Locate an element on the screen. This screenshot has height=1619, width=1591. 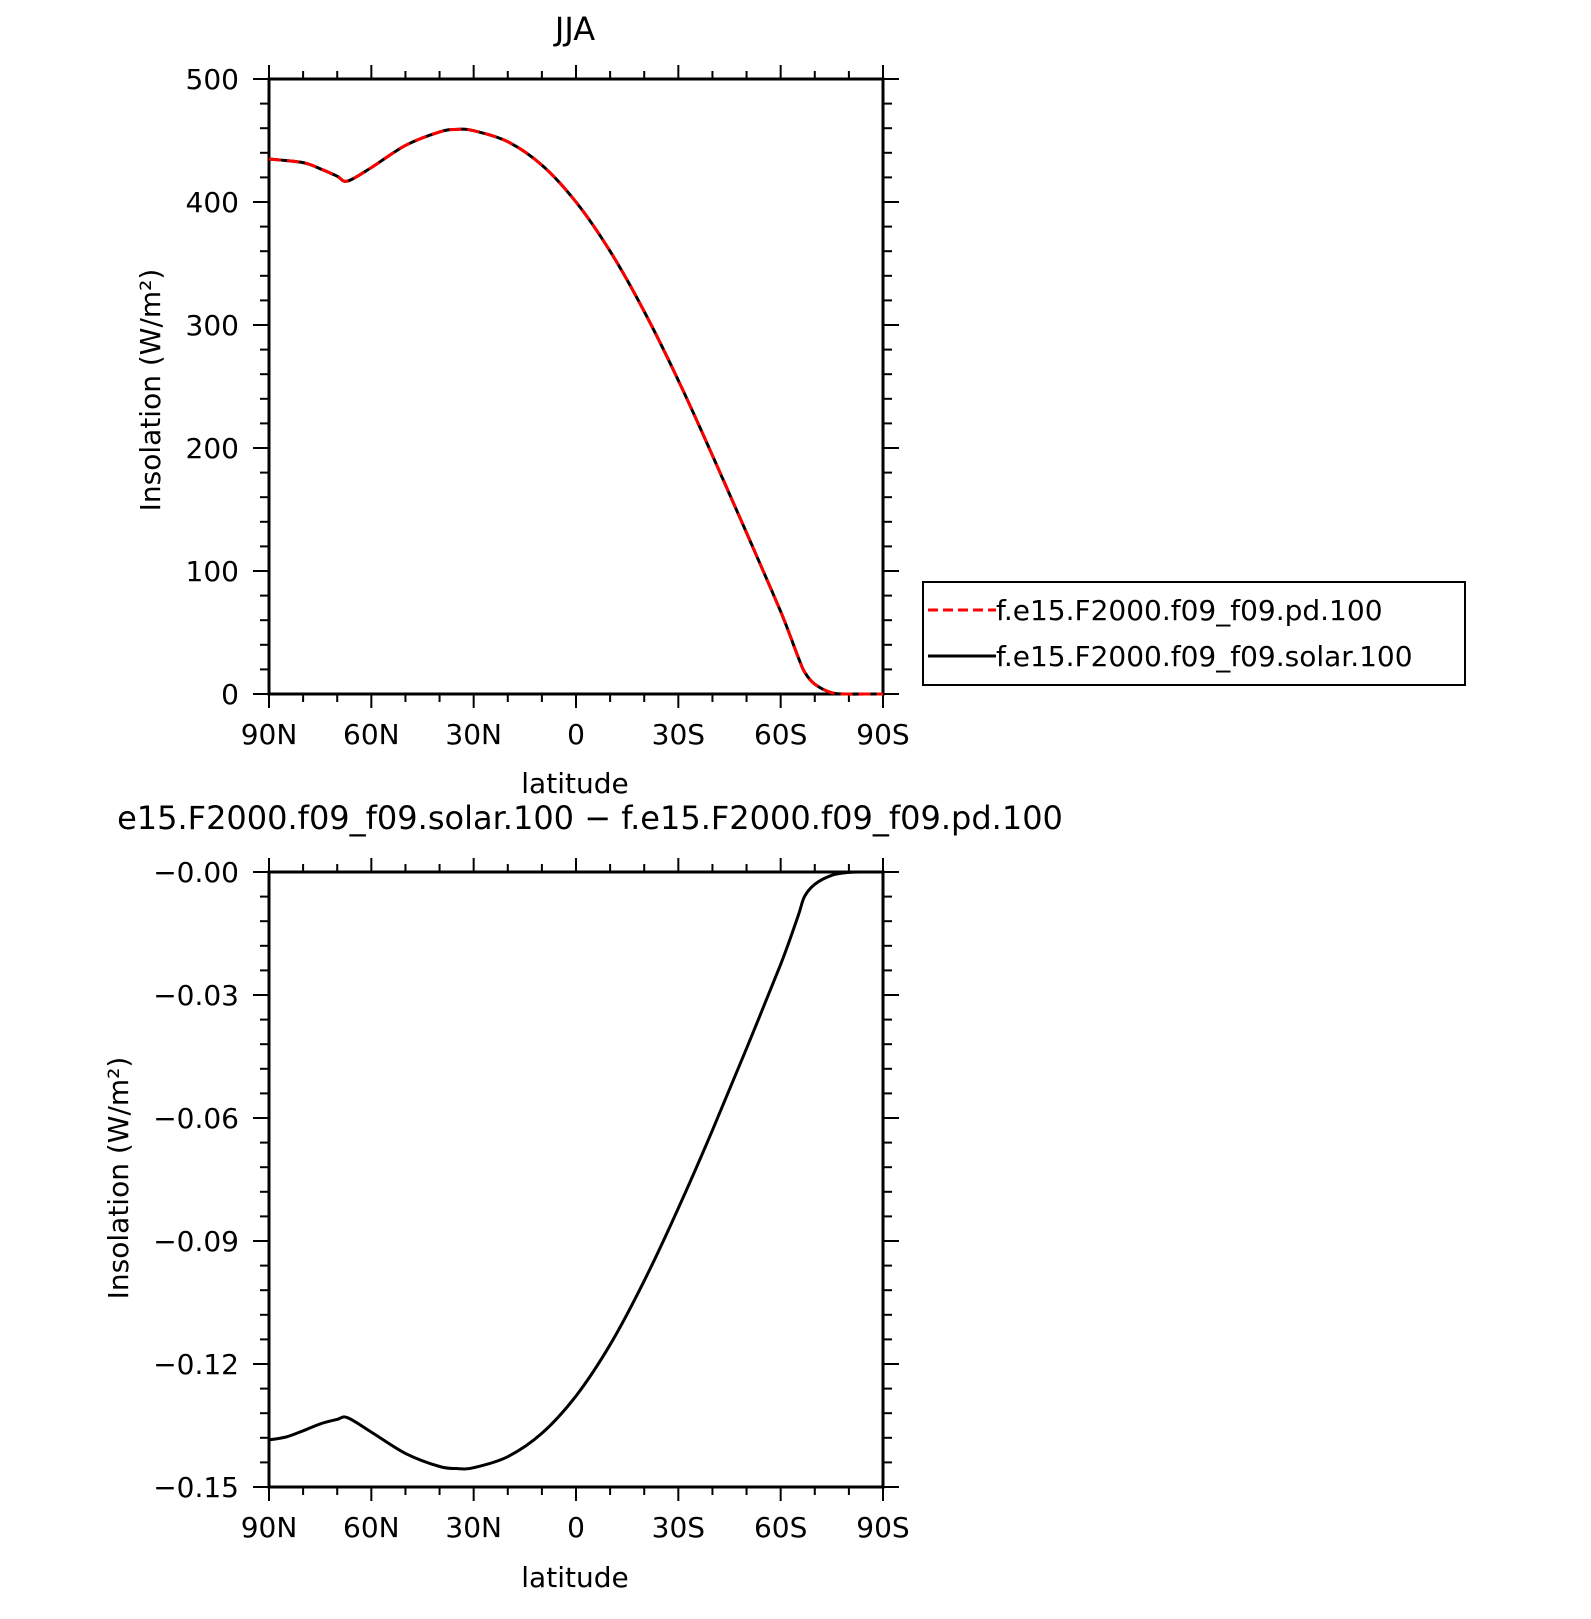
y-tick-label: 0 is located at coordinates (230, 694).